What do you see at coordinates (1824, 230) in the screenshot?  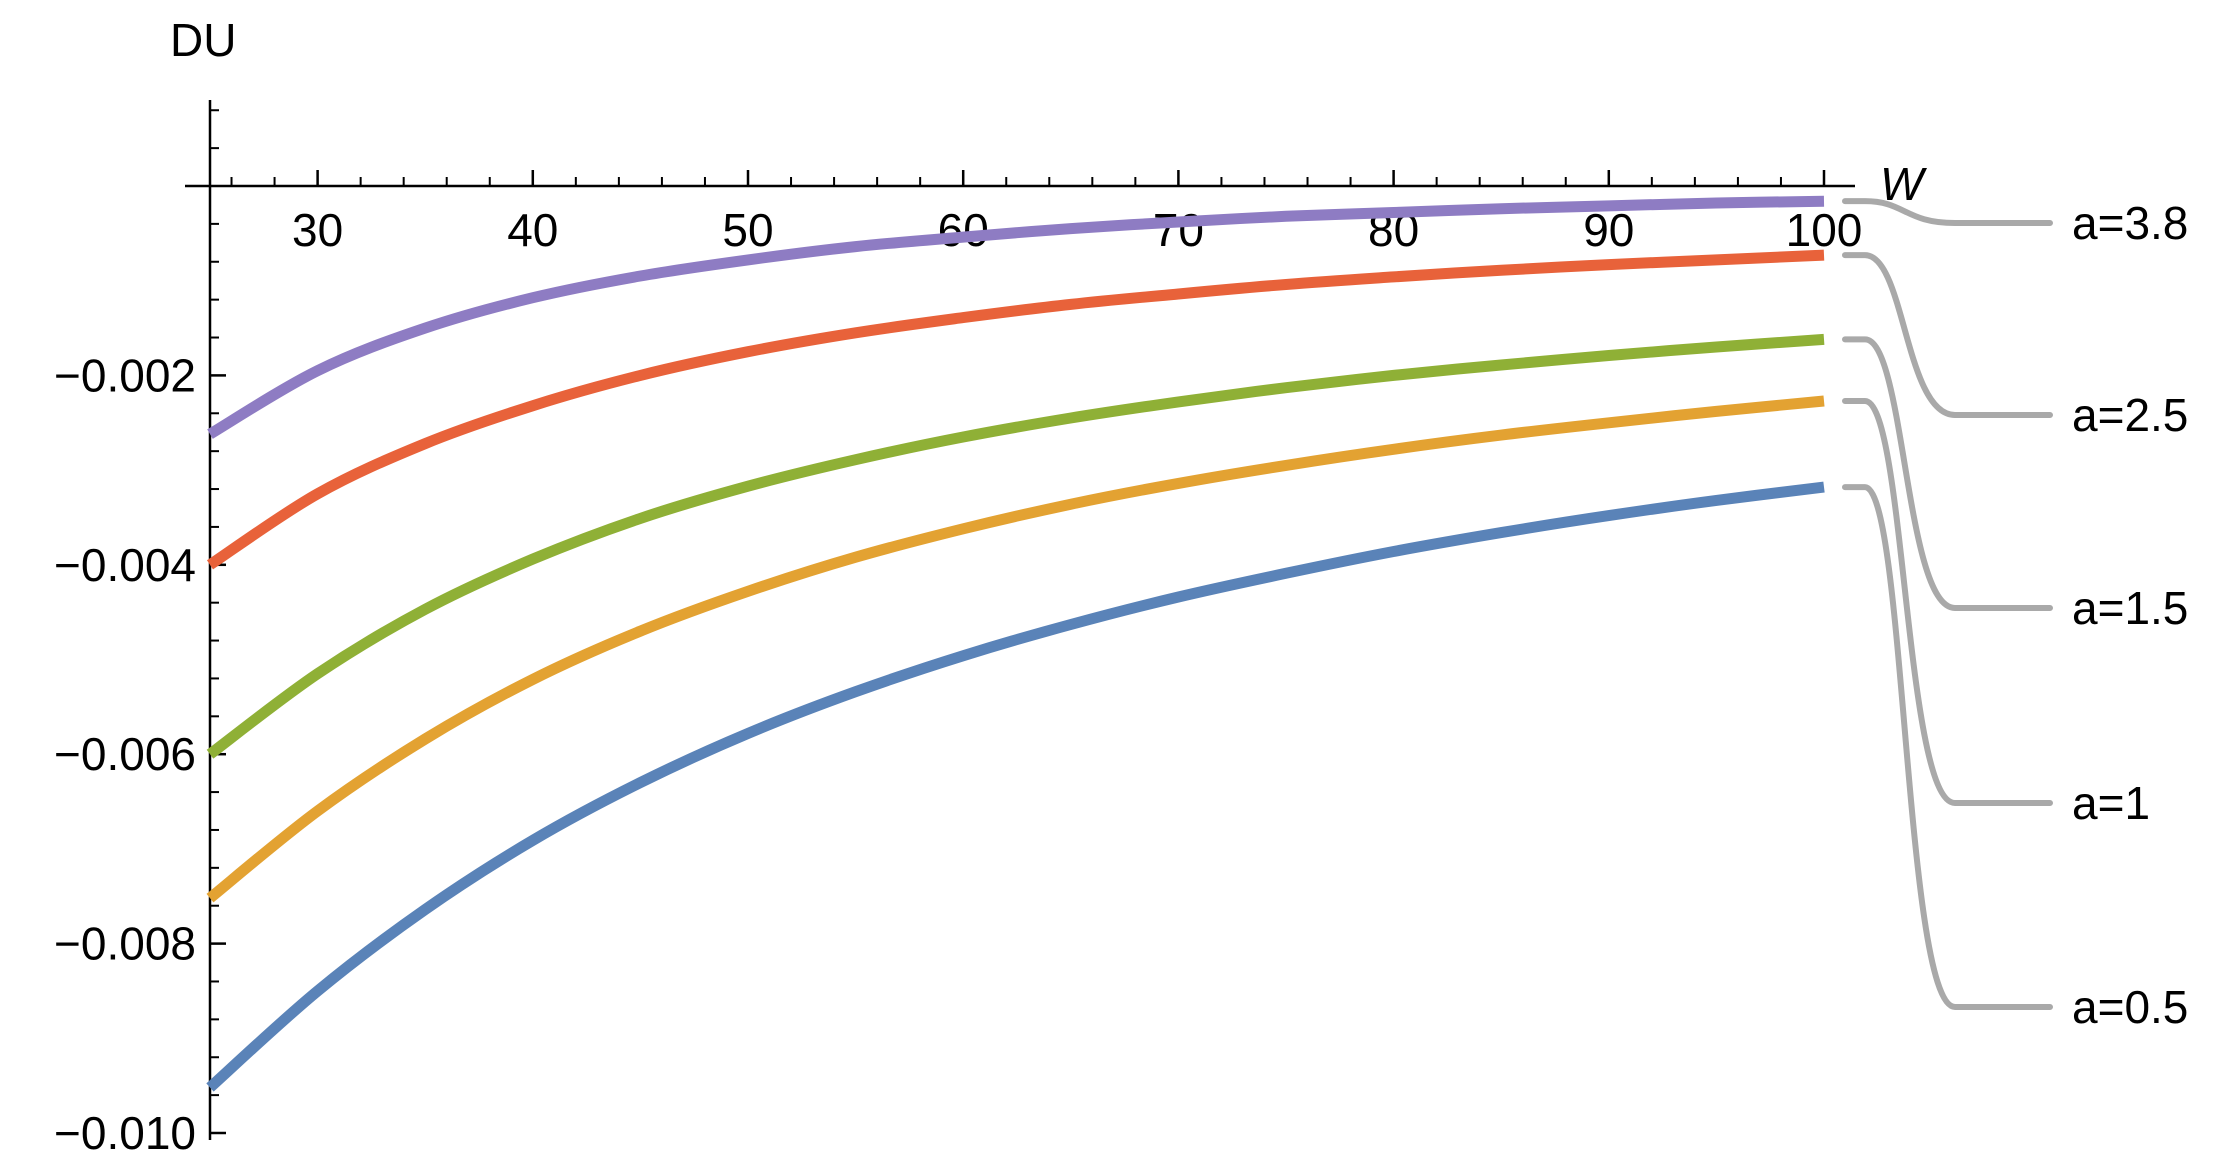 I see `x-tick-label: 100` at bounding box center [1824, 230].